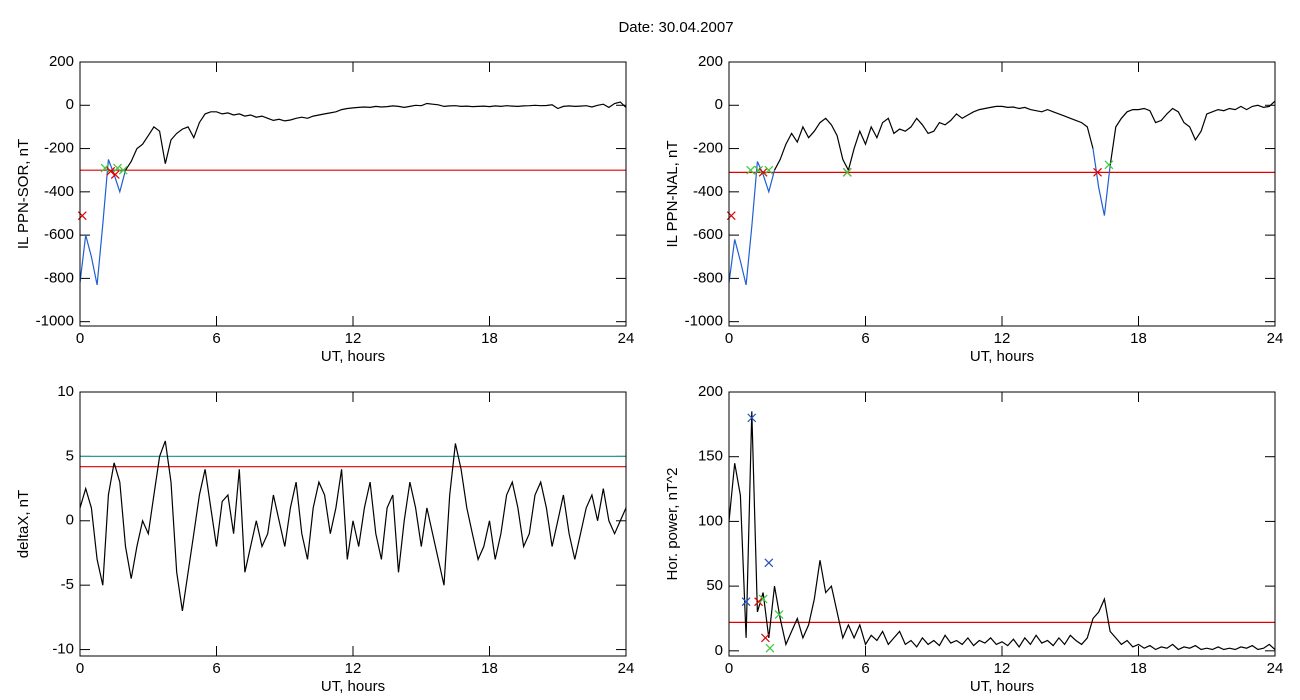  What do you see at coordinates (63, 649) in the screenshot?
I see `y-tick-label: -10` at bounding box center [63, 649].